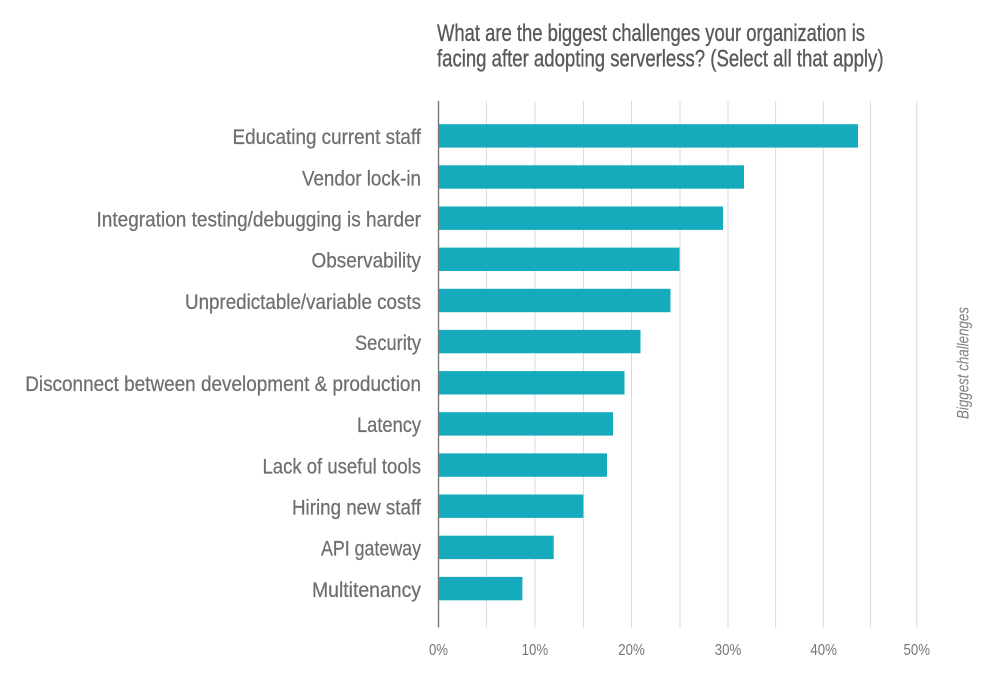 This screenshot has width=1000, height=683. What do you see at coordinates (917, 650) in the screenshot?
I see `svg-text: 50%` at bounding box center [917, 650].